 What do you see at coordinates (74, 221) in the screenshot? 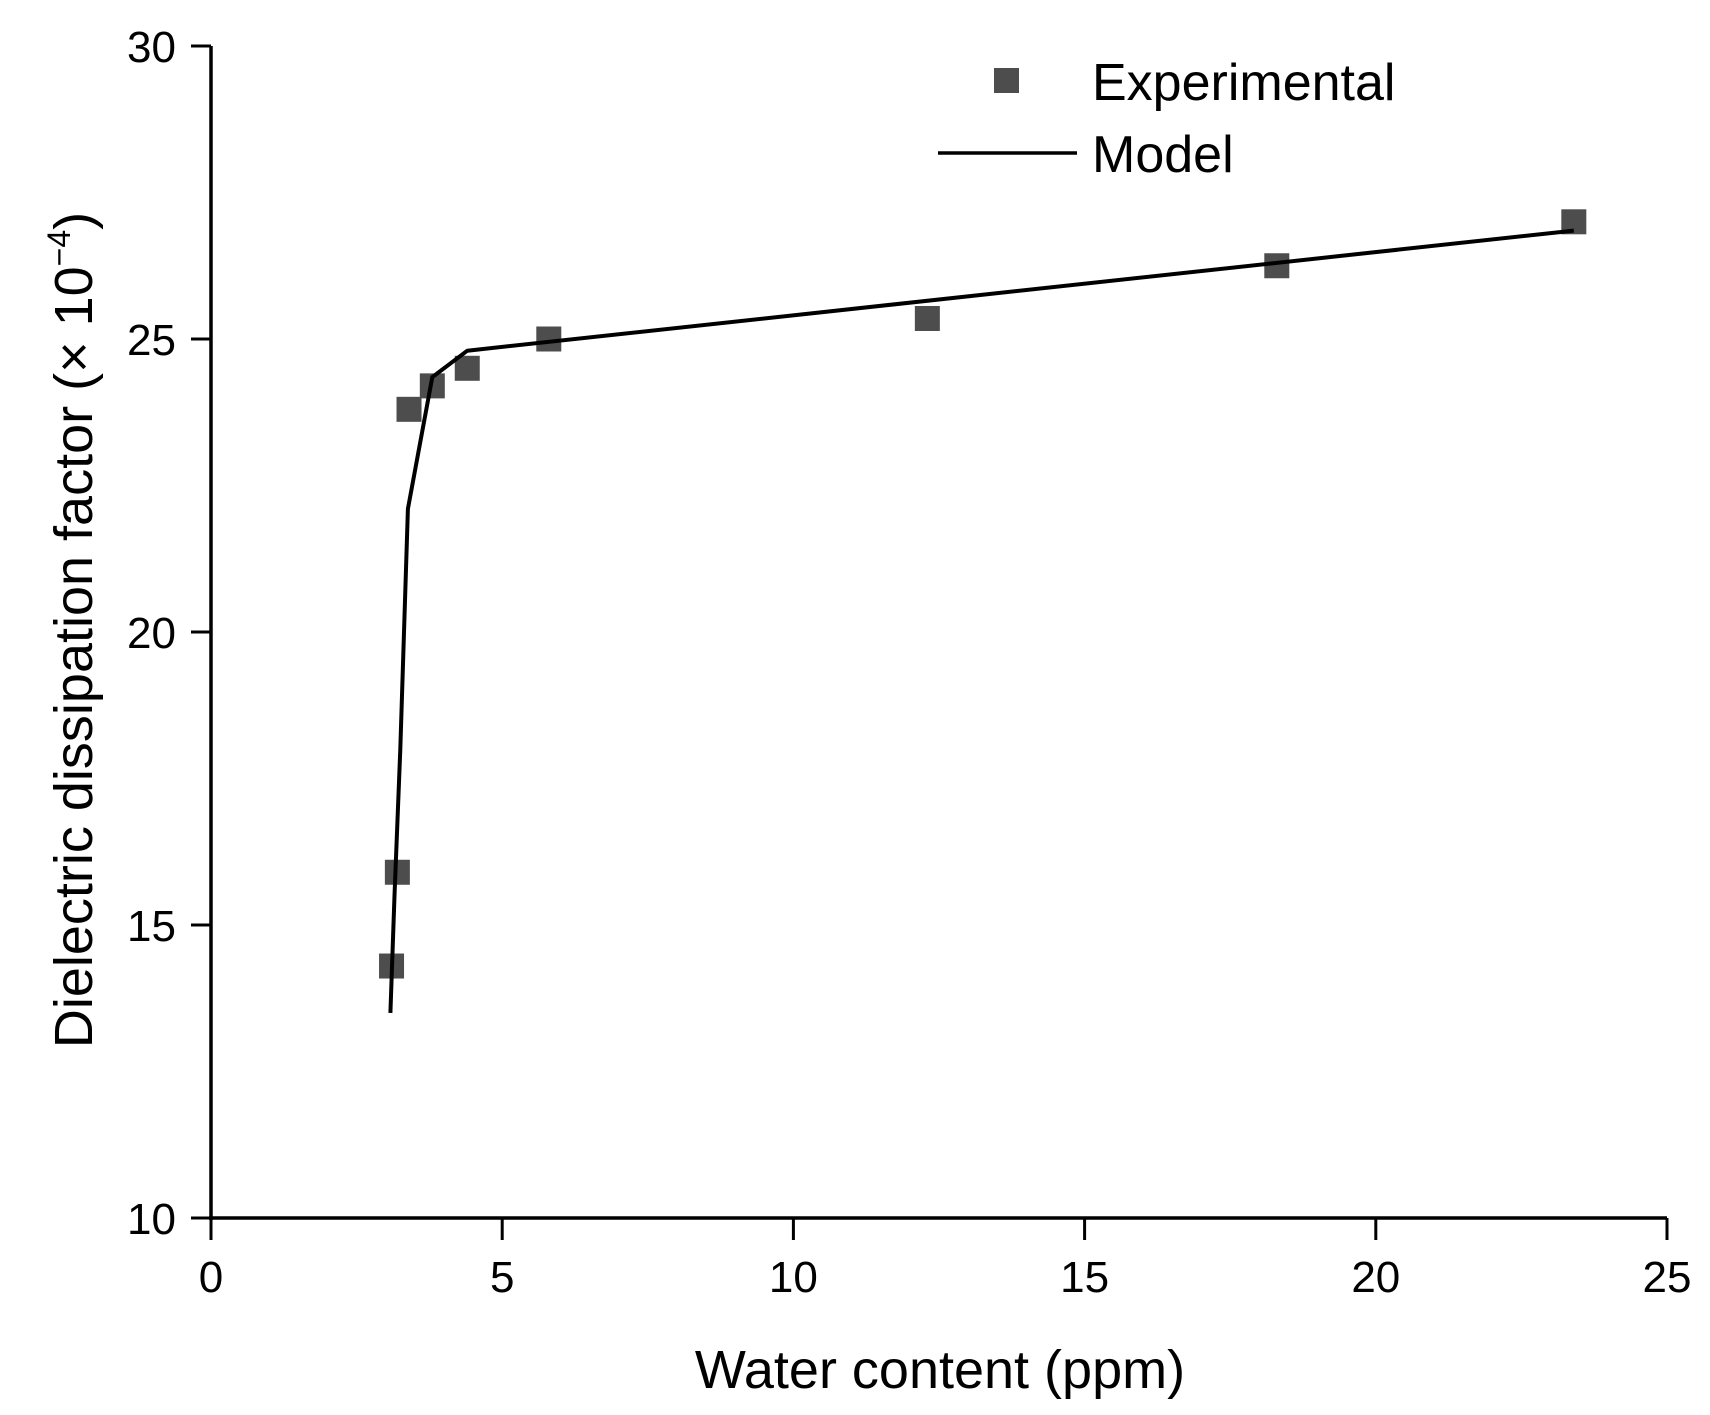
I see `y-axis-title-close: )` at bounding box center [74, 221].